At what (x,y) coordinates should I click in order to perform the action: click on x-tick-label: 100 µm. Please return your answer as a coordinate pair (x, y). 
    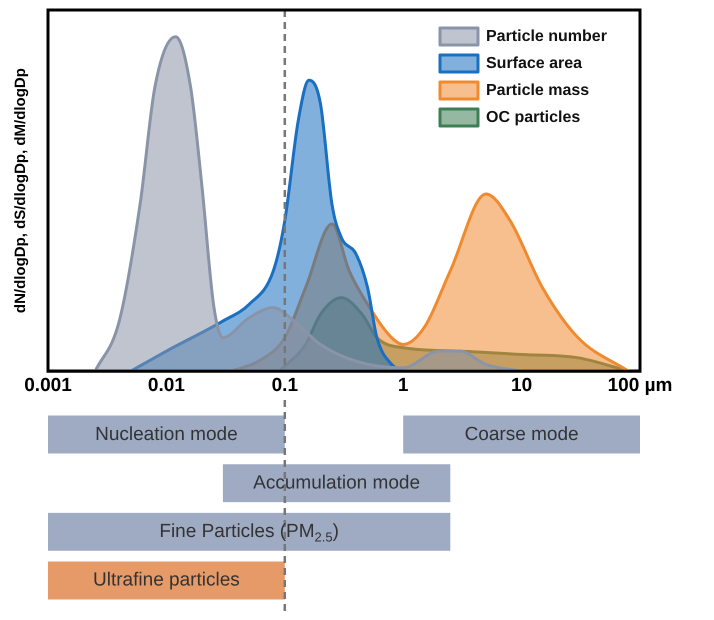
    Looking at the image, I should click on (640, 385).